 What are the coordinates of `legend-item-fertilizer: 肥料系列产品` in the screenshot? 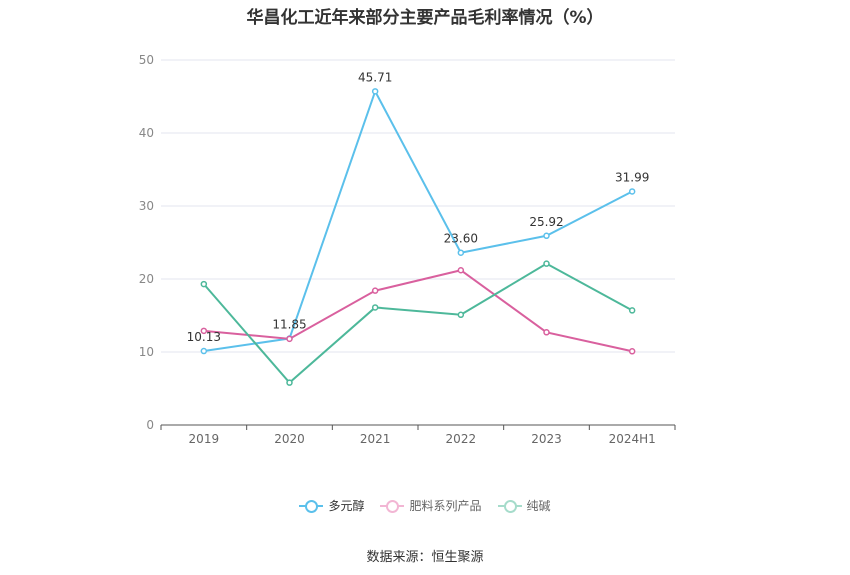 It's located at (431, 505).